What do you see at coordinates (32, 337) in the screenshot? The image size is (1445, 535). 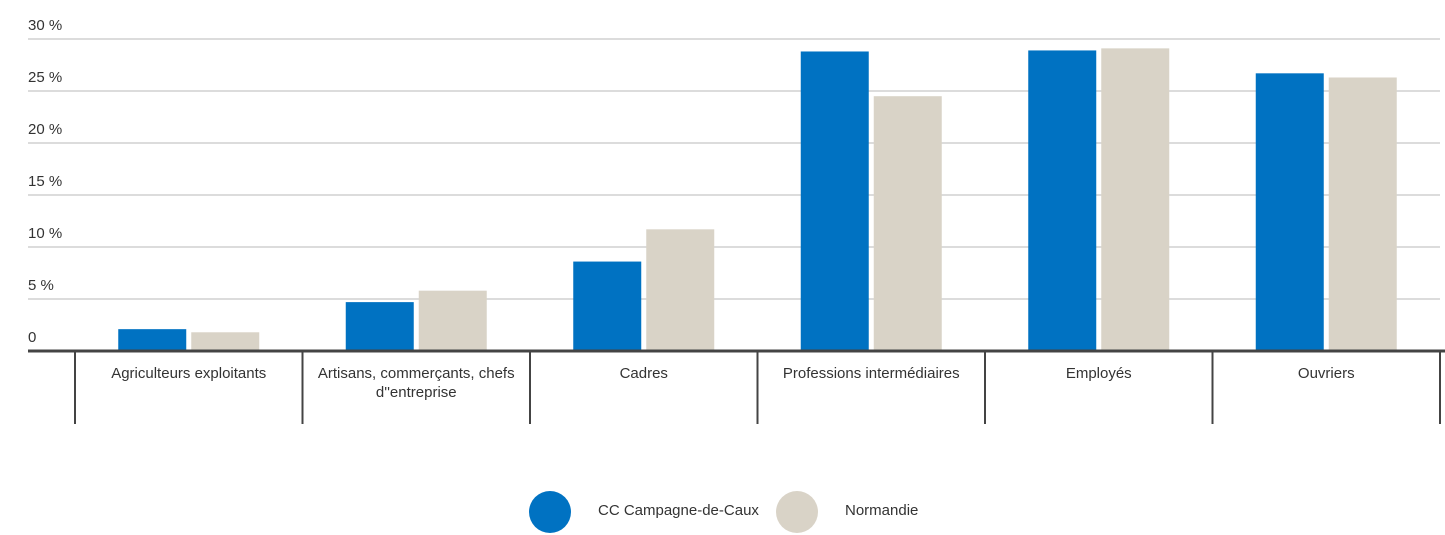 I see `y-tick-label: 0` at bounding box center [32, 337].